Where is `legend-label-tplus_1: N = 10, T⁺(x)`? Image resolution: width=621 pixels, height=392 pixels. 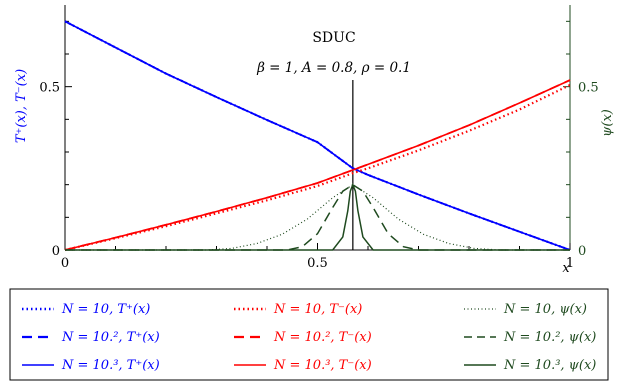
legend-label-tplus_1: N = 10, T⁺(x) is located at coordinates (105, 309).